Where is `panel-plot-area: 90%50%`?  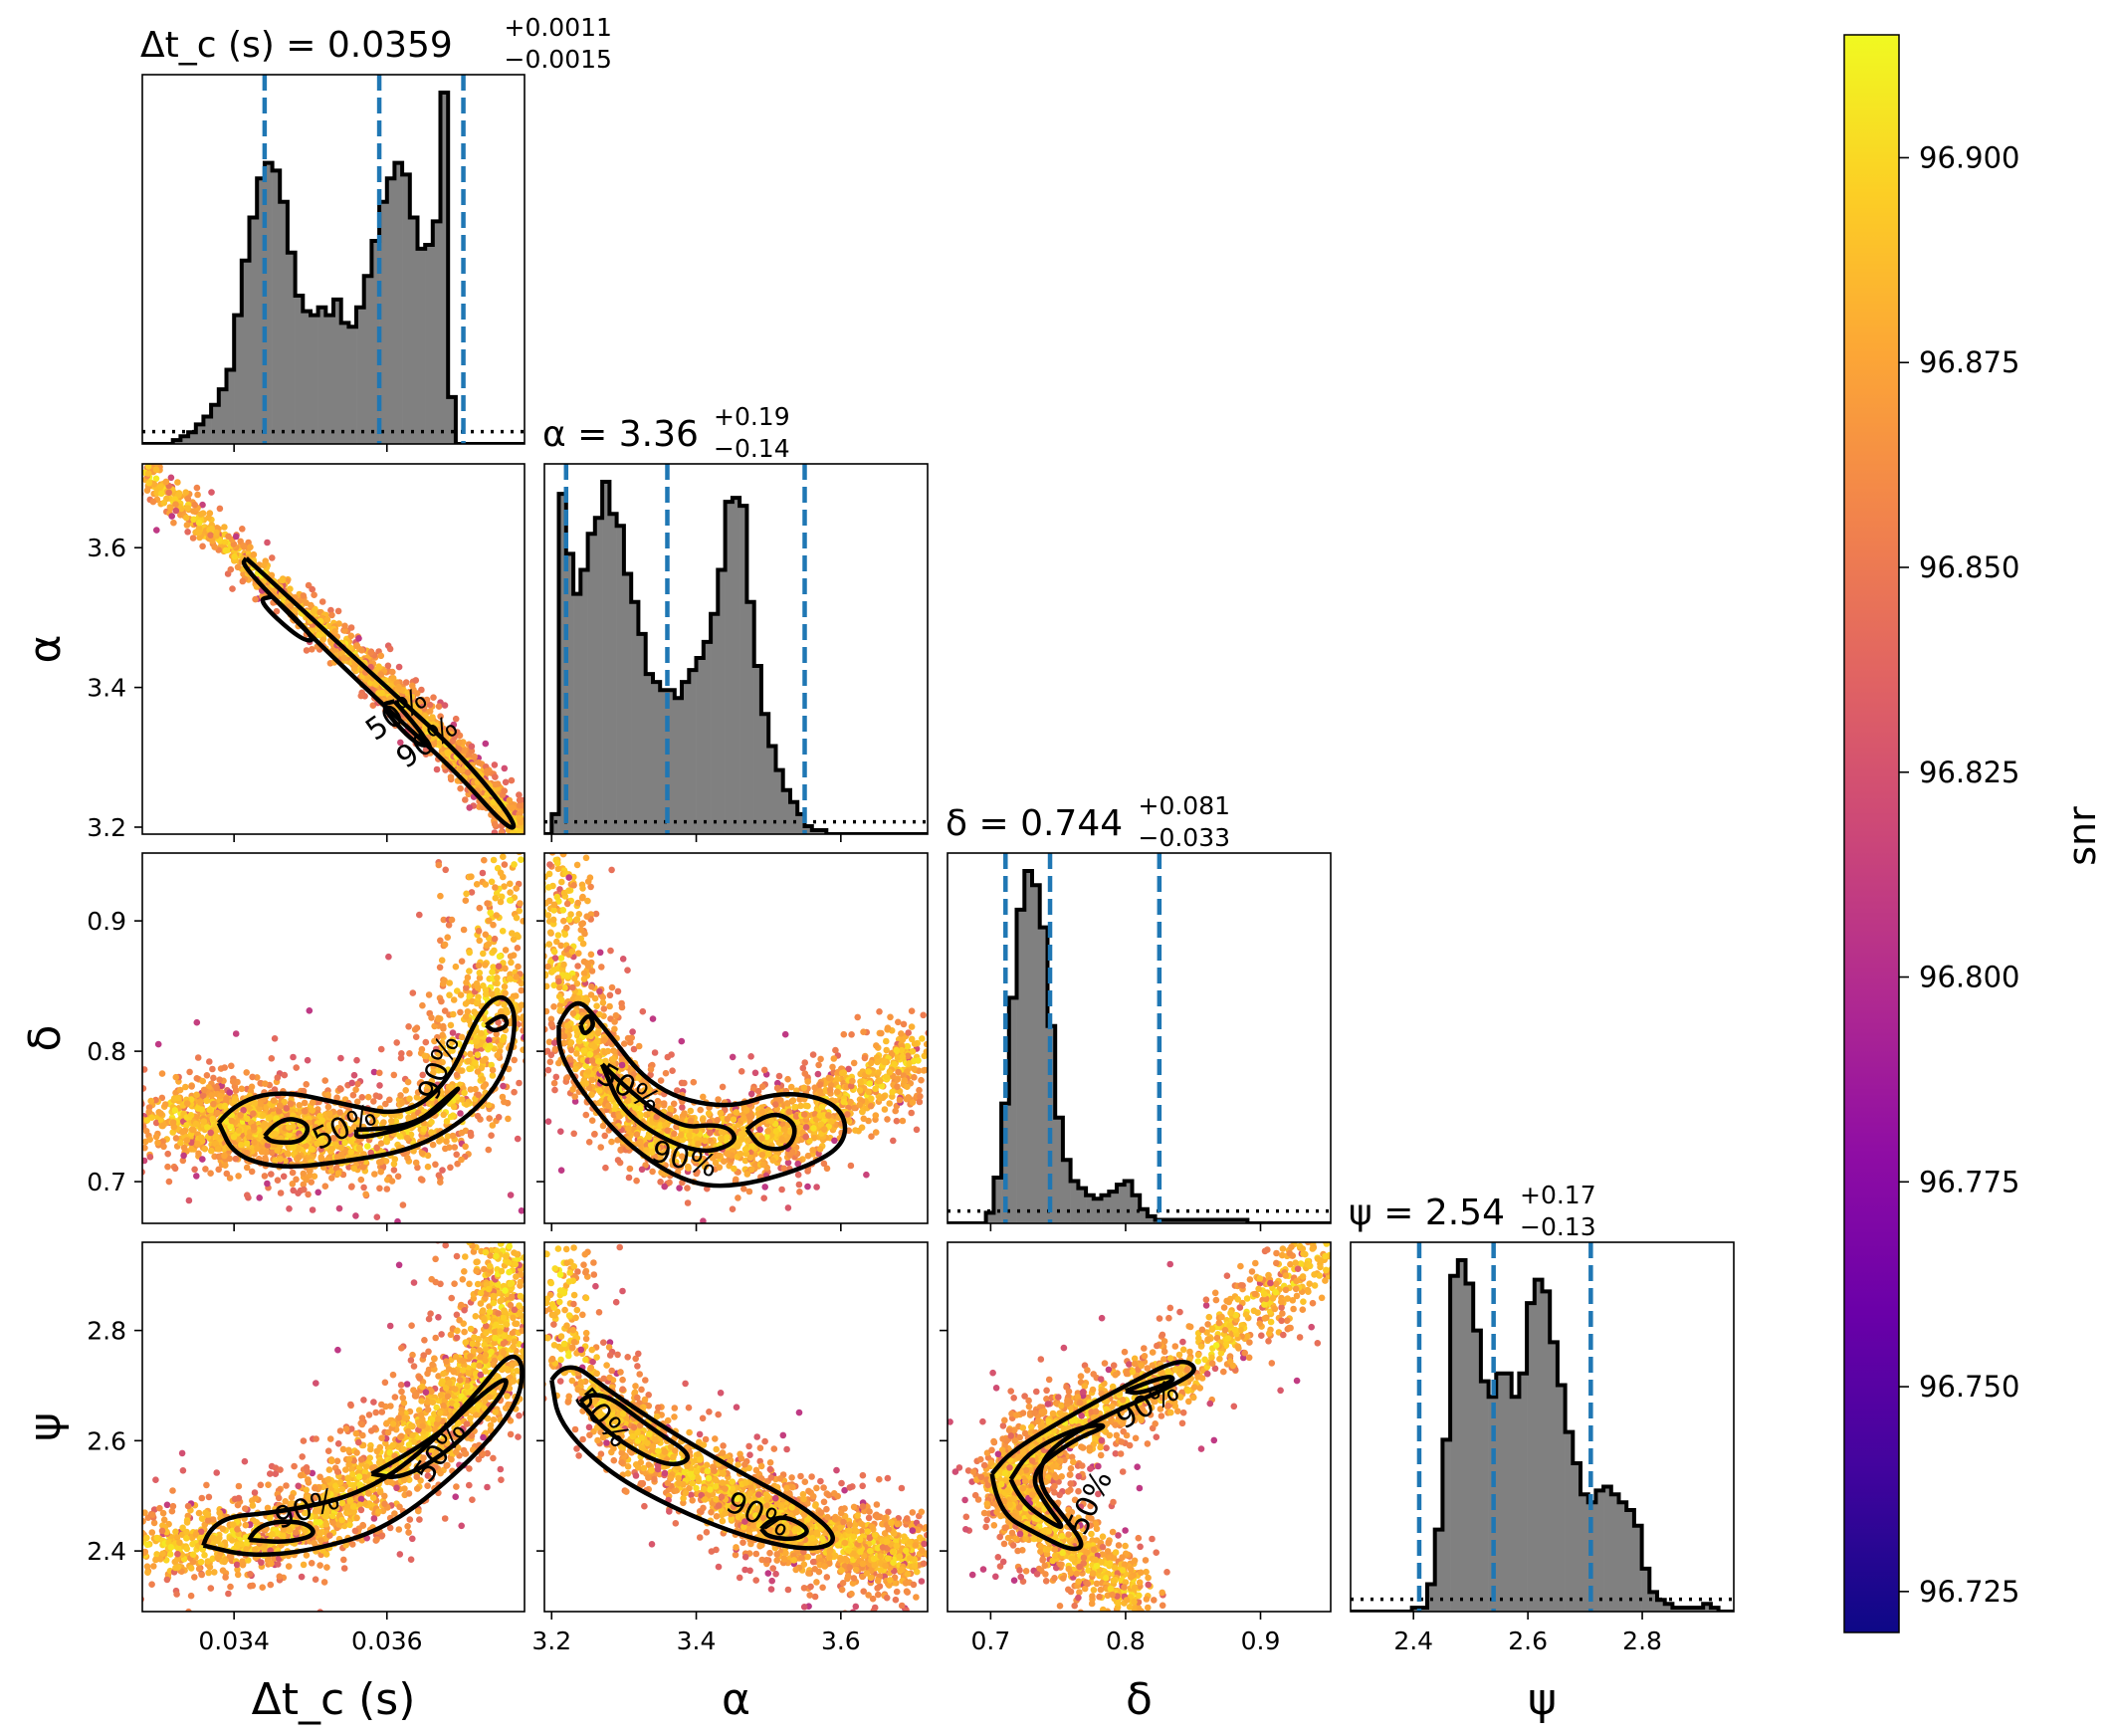
panel-plot-area: 90%50% is located at coordinates (337, 650).